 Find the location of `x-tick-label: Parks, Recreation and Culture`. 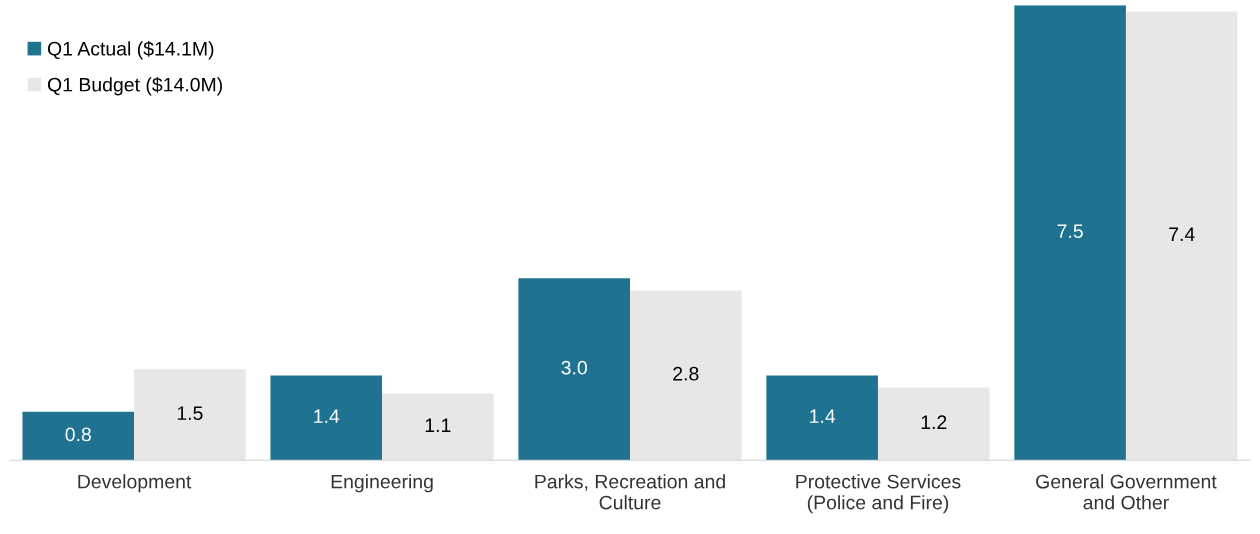

x-tick-label: Parks, Recreation and Culture is located at coordinates (630, 492).